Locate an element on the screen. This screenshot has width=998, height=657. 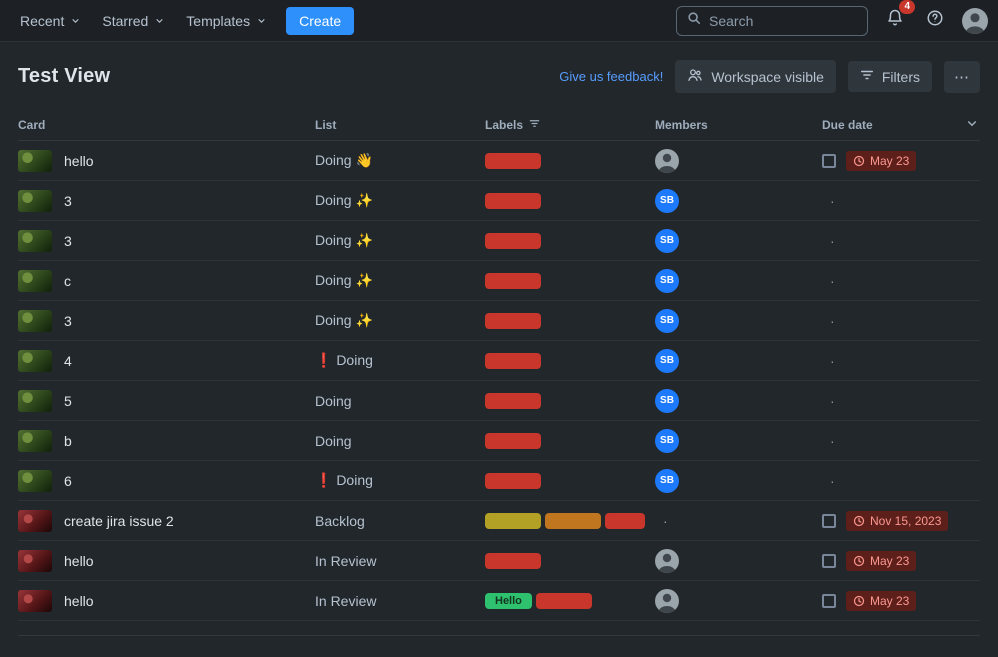
column-header-due-date: Due date is located at coordinates (901, 124).